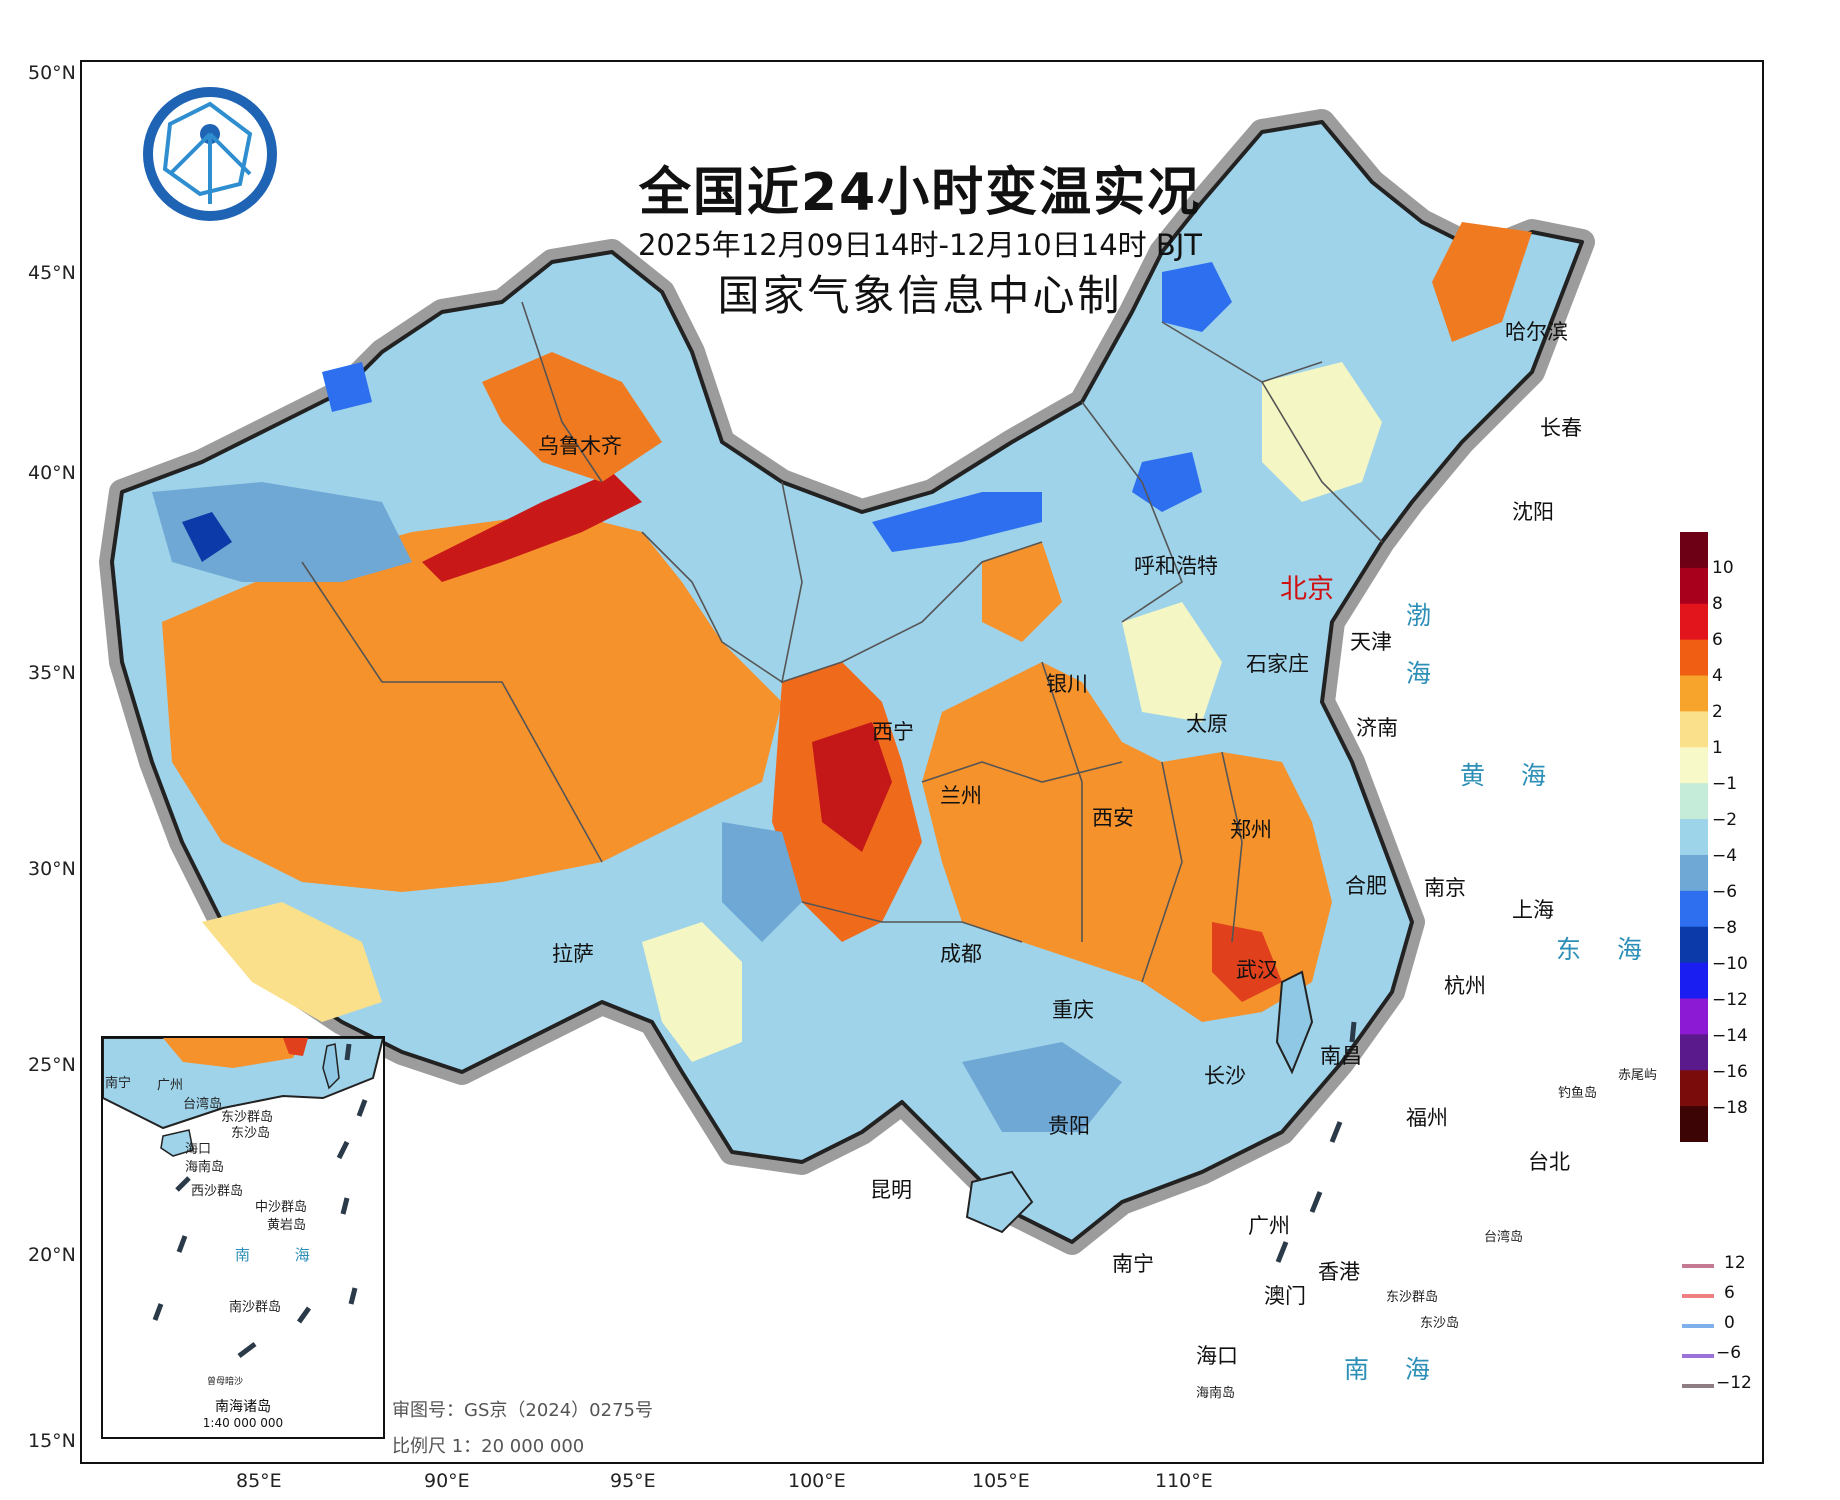 The height and width of the screenshot is (1500, 1840). I want to click on lat-label: 25°N, so click(52, 1065).